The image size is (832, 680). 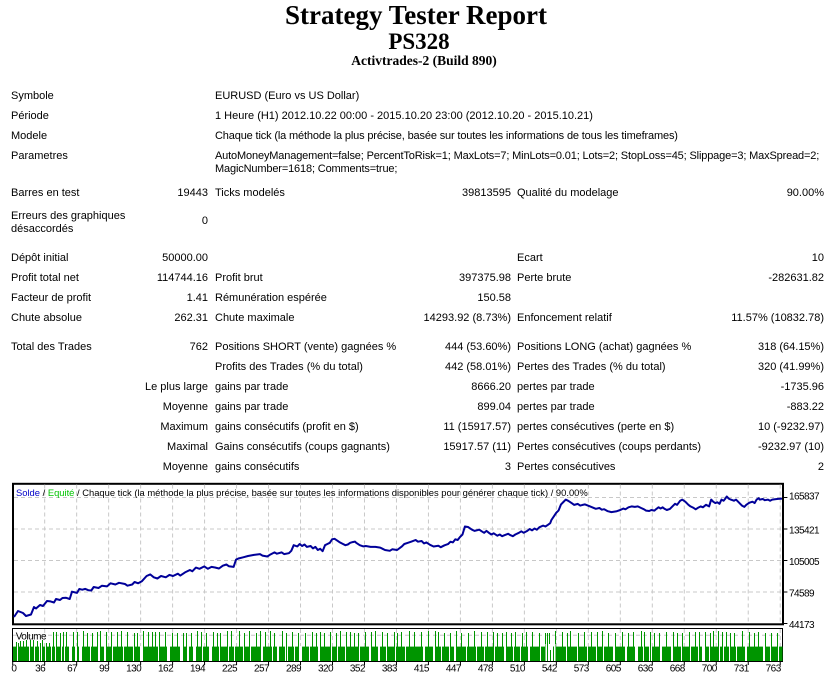 I want to click on svg-text: 668, so click(x=678, y=668).